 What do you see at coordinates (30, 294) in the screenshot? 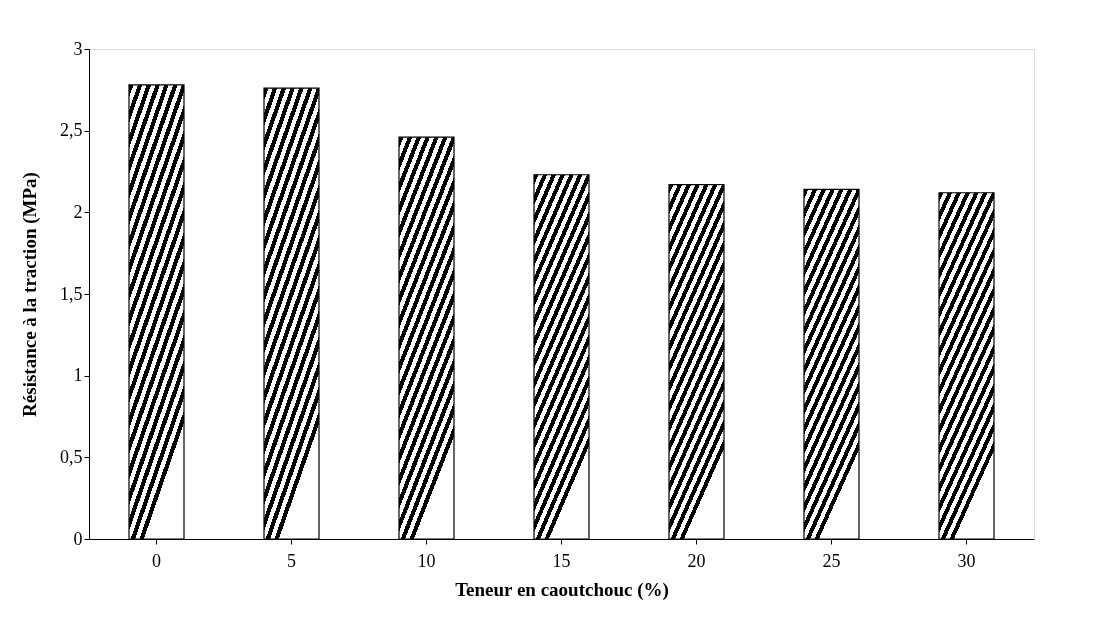
I see `y-axis-title: Résistance à la traction (MPa)` at bounding box center [30, 294].